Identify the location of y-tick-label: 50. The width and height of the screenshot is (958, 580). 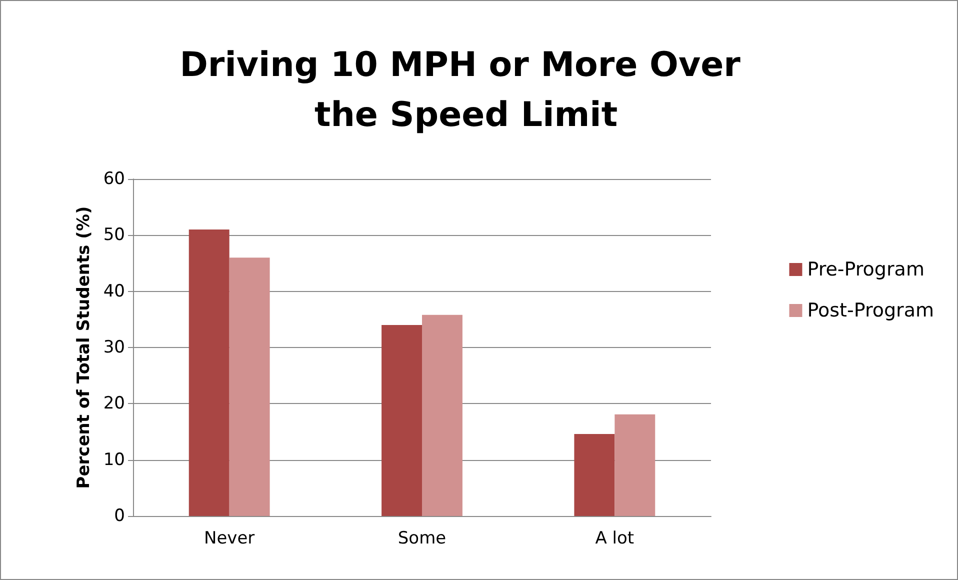
(114, 235).